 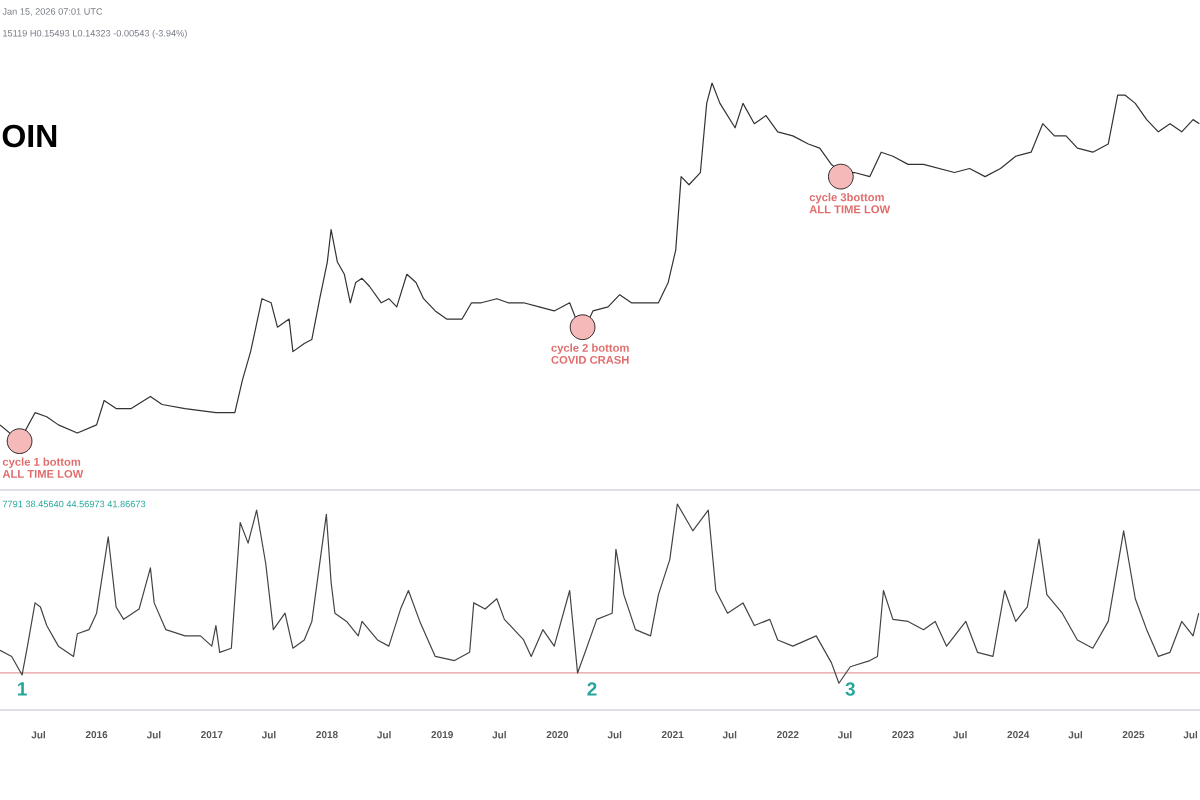 I want to click on annotation: 2, so click(x=592, y=689).